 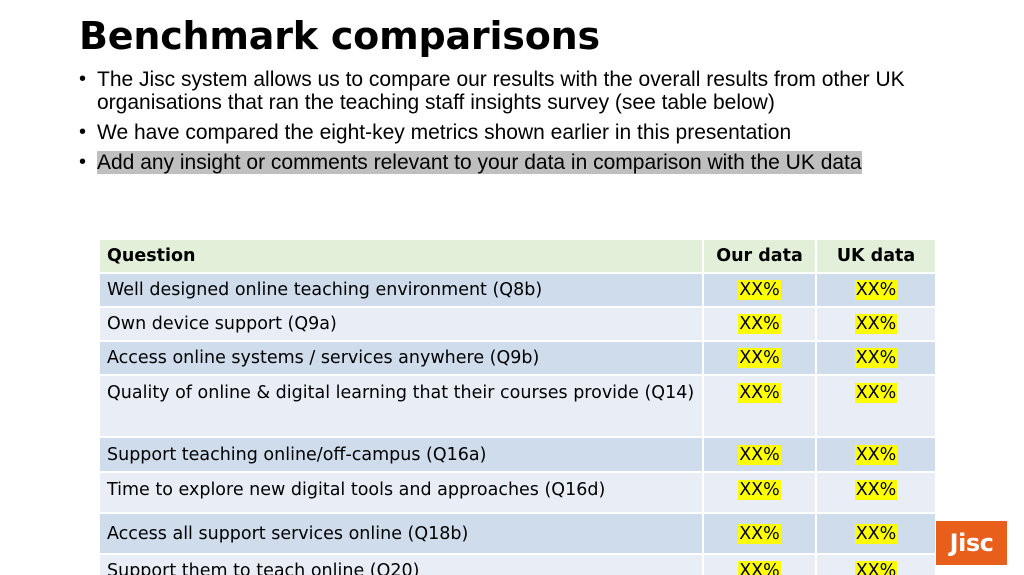 I want to click on table-row: Own device support (Q9a) XX% XX%, so click(x=517, y=324).